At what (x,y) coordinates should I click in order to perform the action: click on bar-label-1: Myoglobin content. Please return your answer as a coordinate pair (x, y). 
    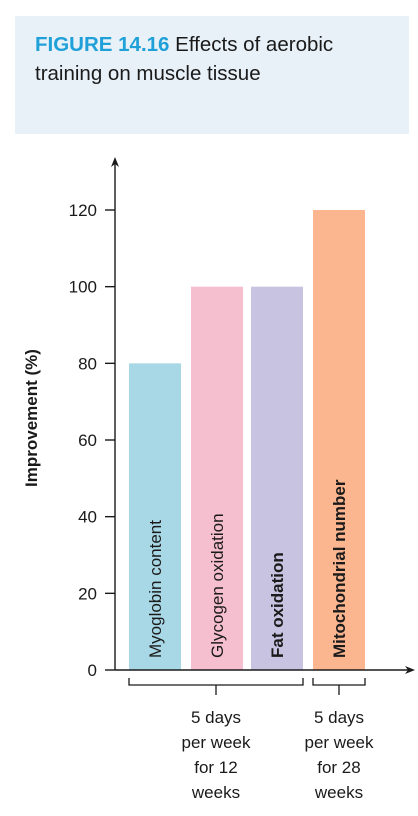
    Looking at the image, I should click on (155, 589).